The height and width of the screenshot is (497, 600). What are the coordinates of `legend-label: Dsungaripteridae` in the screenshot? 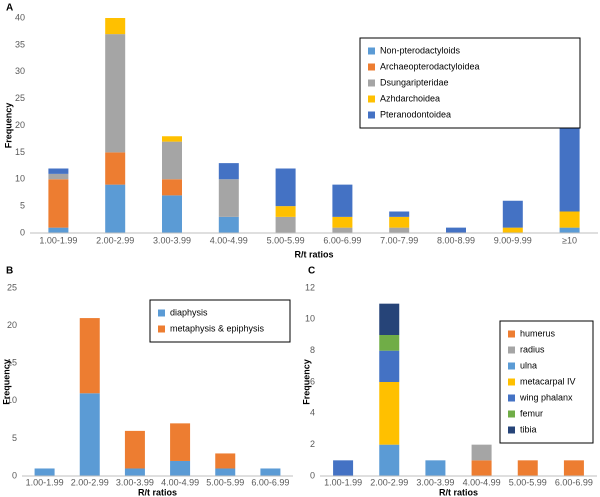 It's located at (414, 82).